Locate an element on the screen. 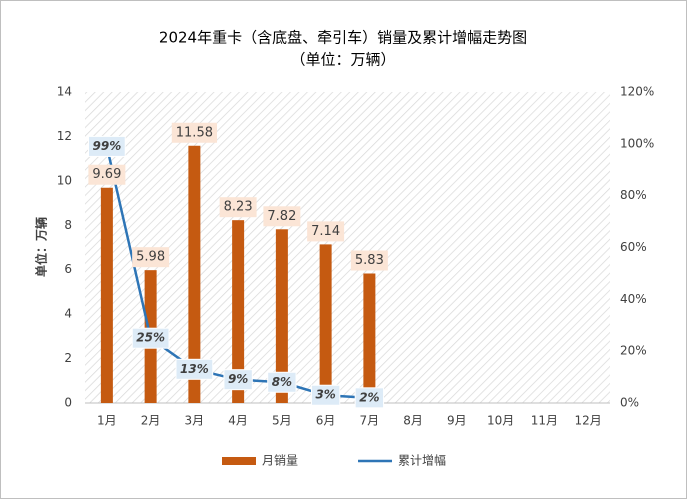  y2-tick-label: 100% is located at coordinates (637, 143).